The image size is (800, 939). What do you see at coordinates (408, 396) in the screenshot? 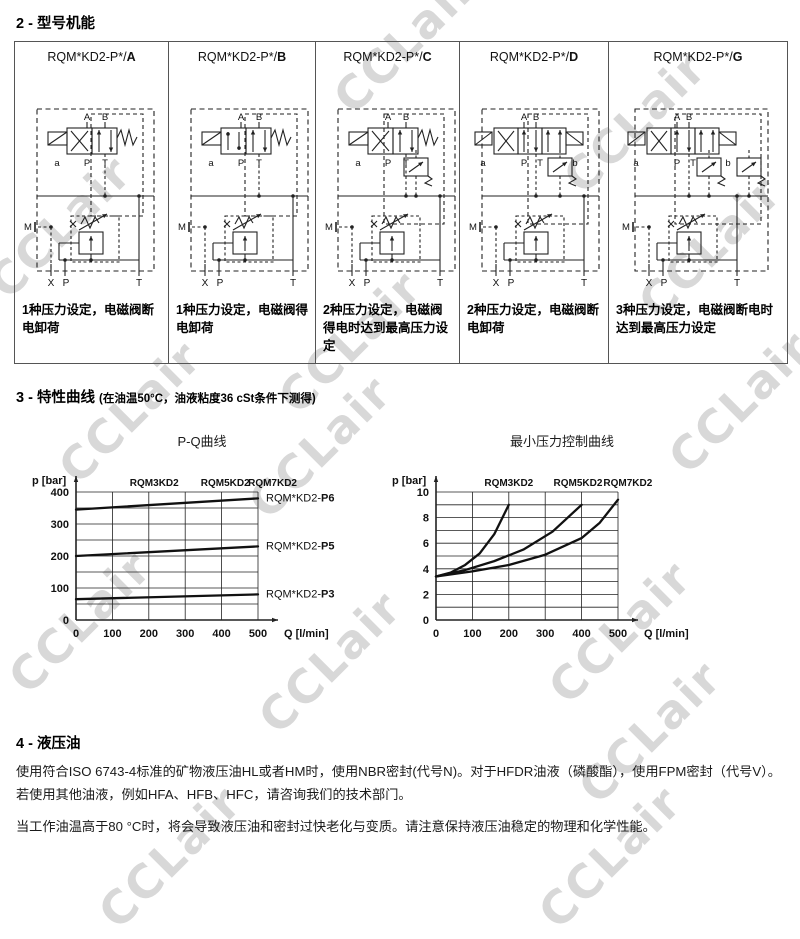
I see `section3-title: 3 - 特性曲线 (在油温50°C，油液粘度36 cSt条件下测得)` at bounding box center [408, 396].